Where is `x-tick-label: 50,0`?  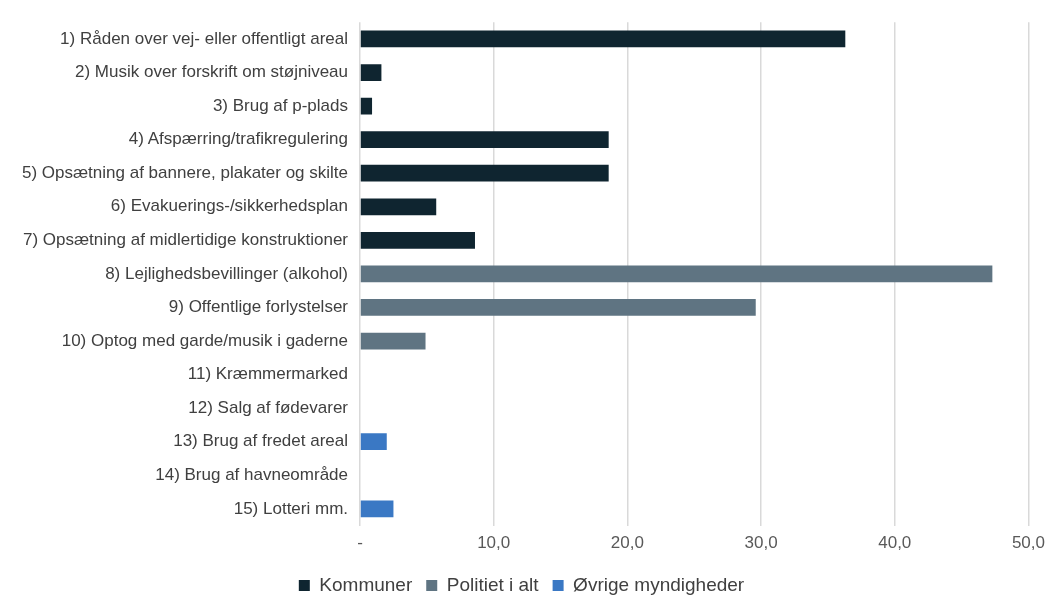
x-tick-label: 50,0 is located at coordinates (1028, 543).